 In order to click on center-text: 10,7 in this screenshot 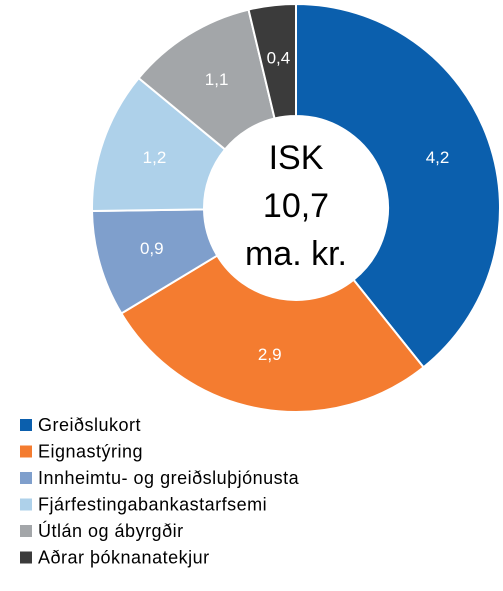, I will do `click(296, 206)`.